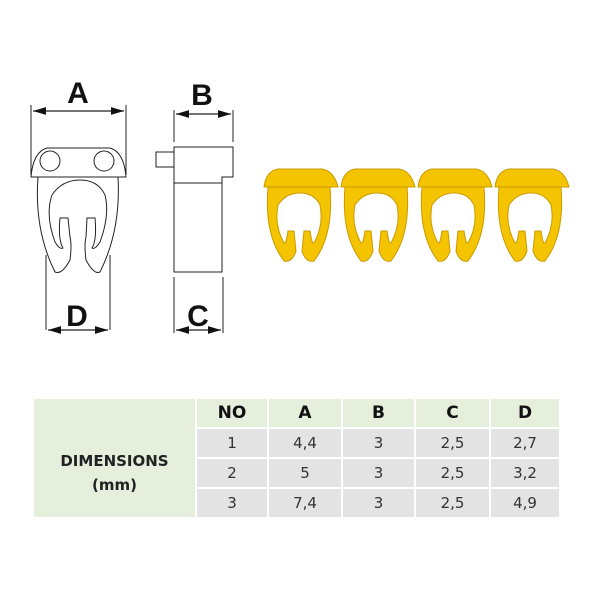  I want to click on column-header-d: D, so click(525, 413).